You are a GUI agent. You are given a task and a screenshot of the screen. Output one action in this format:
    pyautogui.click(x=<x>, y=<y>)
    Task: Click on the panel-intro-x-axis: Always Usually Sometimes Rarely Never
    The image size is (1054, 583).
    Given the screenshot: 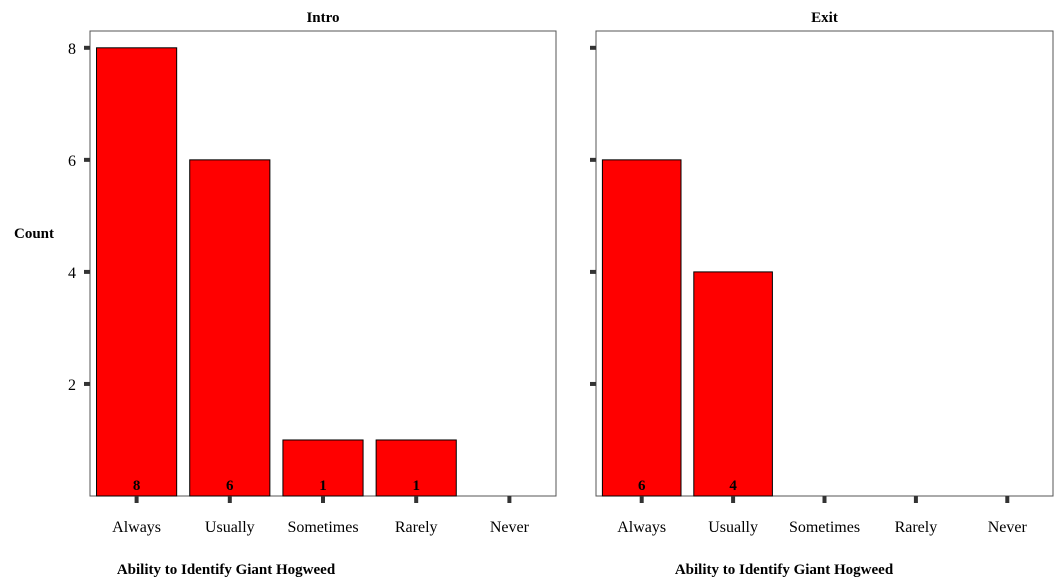 What is the action you would take?
    pyautogui.click(x=321, y=516)
    